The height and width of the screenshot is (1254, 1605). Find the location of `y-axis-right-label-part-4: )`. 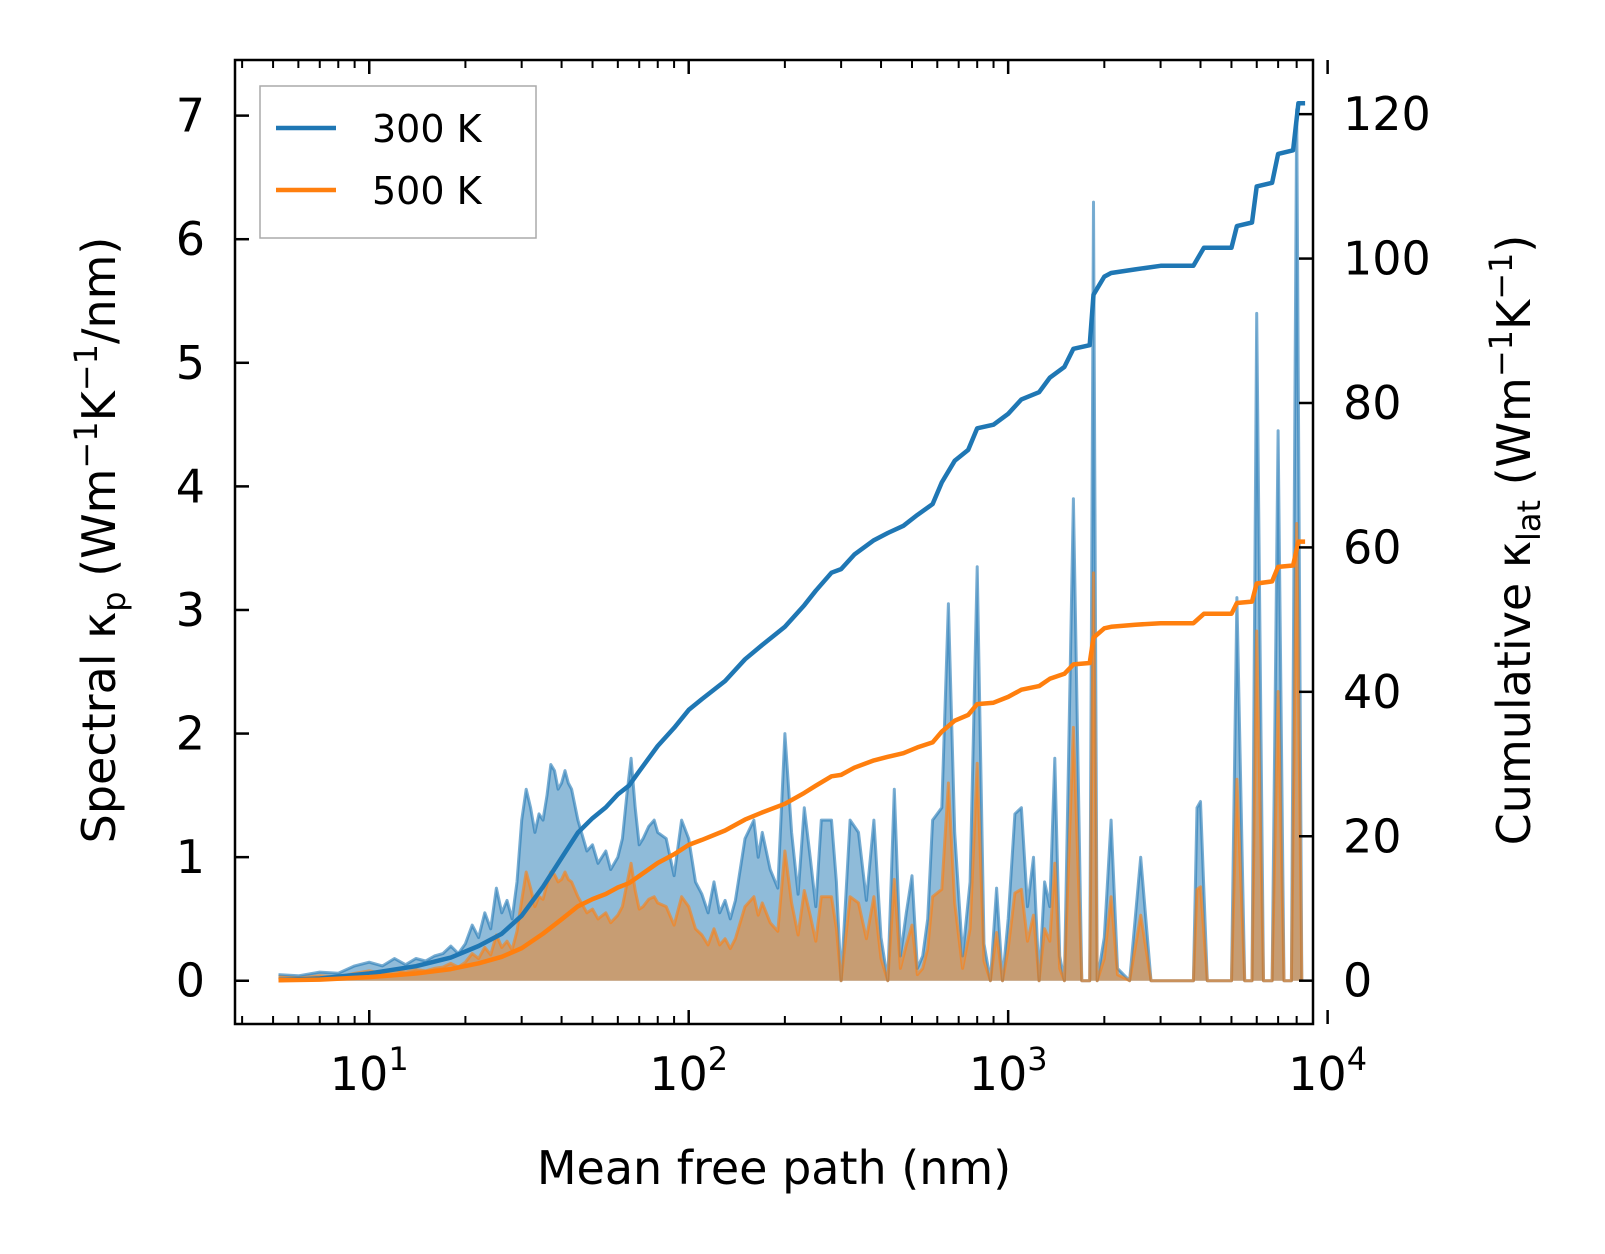

y-axis-right-label-part-4: ) is located at coordinates (1514, 244).